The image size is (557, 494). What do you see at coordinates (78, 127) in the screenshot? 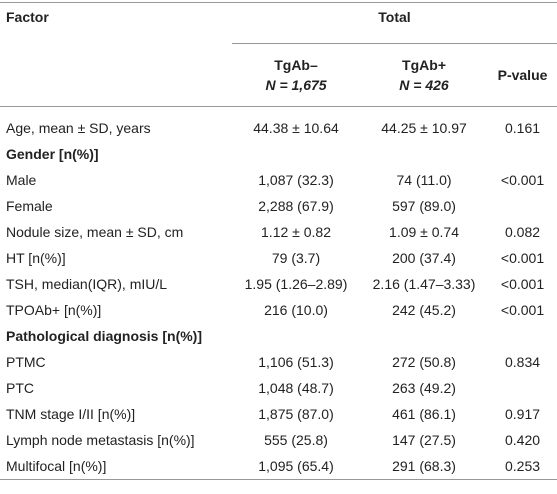
I see `row-label: Age, mean ± SD, years` at bounding box center [78, 127].